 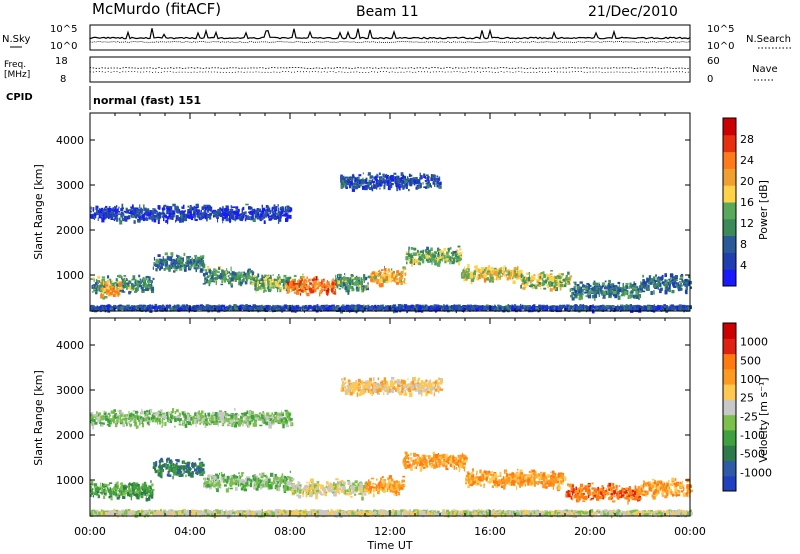 I want to click on freq-tick-low: 8, so click(x=63, y=79).